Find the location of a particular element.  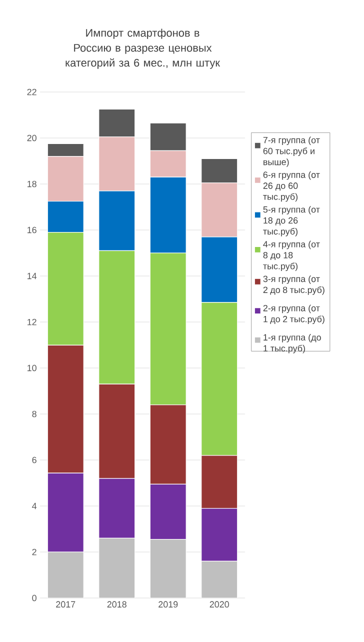

y-tick-label: 12 is located at coordinates (32, 322).